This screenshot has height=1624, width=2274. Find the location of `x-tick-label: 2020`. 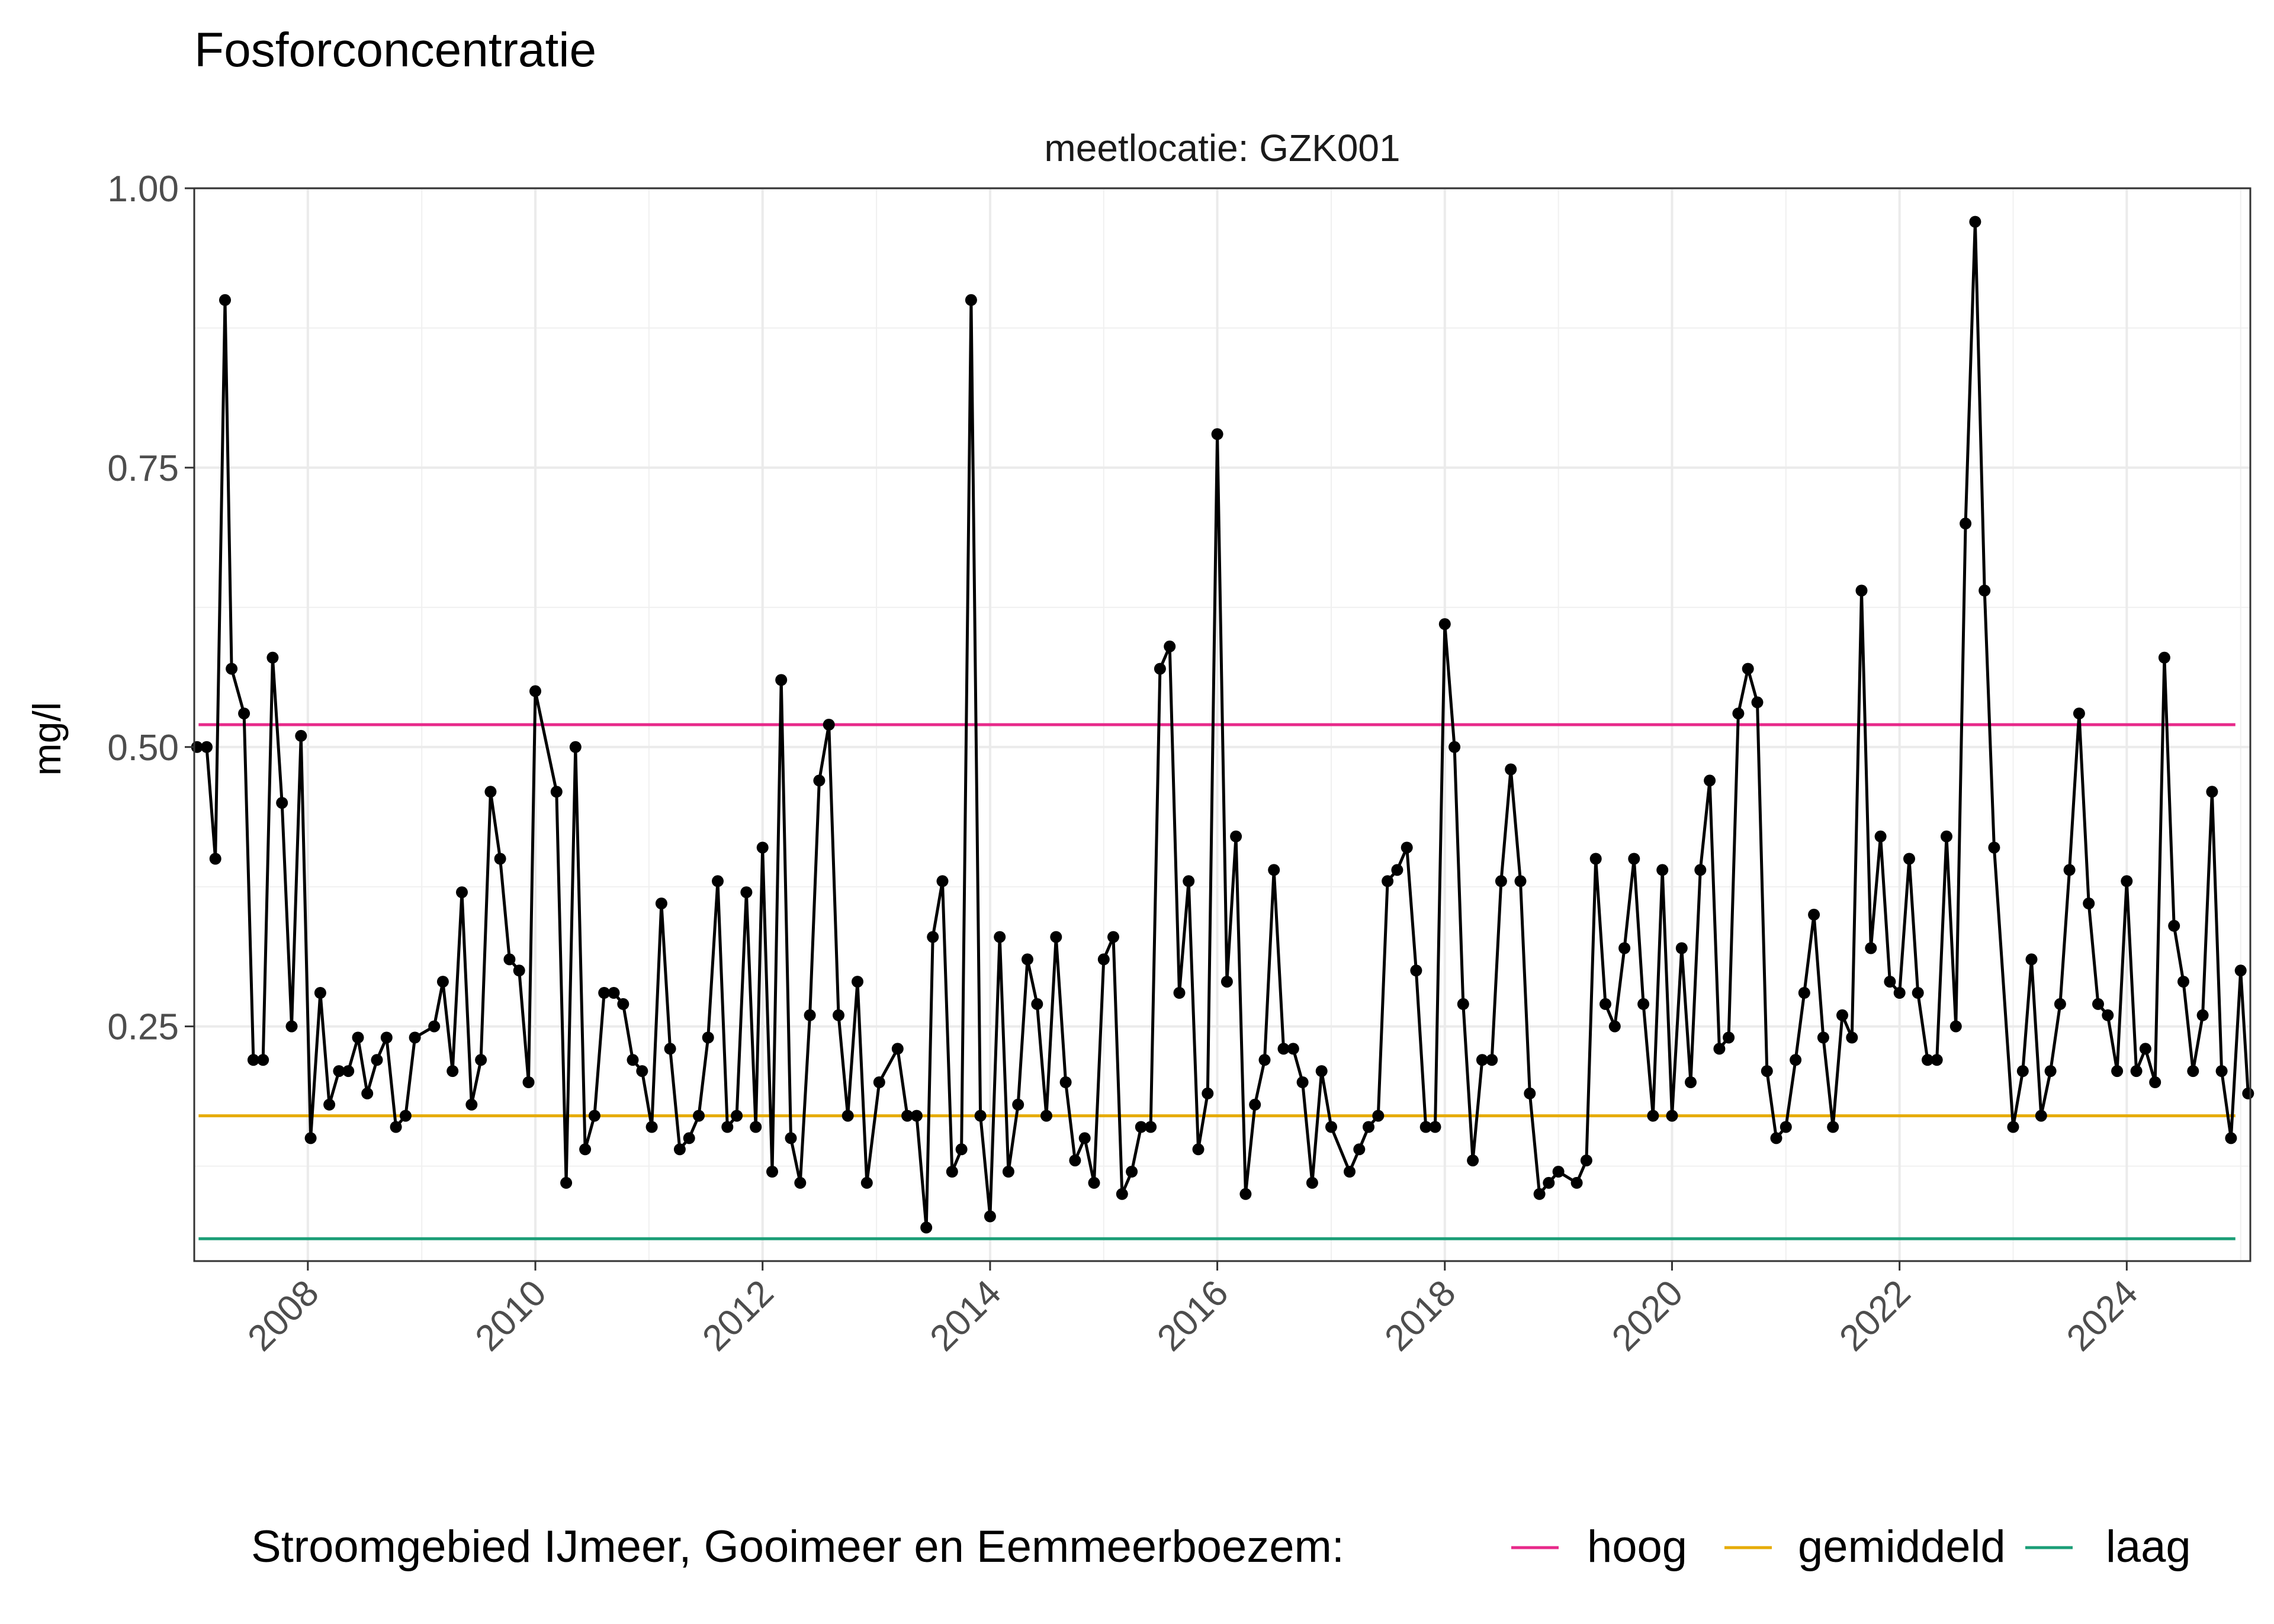

x-tick-label: 2020 is located at coordinates (1647, 1315).